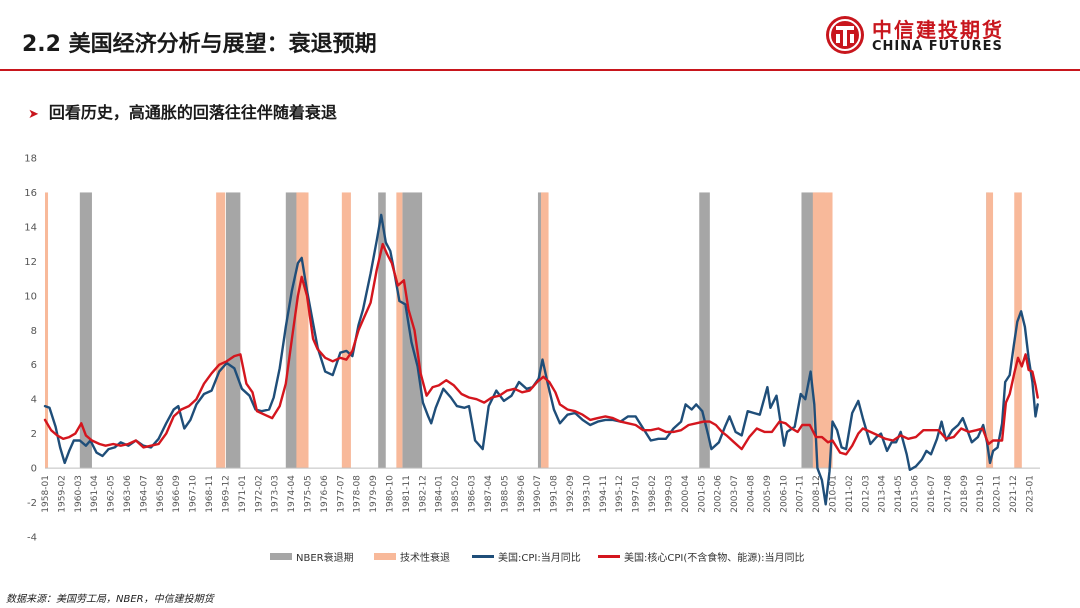 The height and width of the screenshot is (608, 1080). What do you see at coordinates (32, 503) in the screenshot?
I see `y-tick-label: -2` at bounding box center [32, 503].